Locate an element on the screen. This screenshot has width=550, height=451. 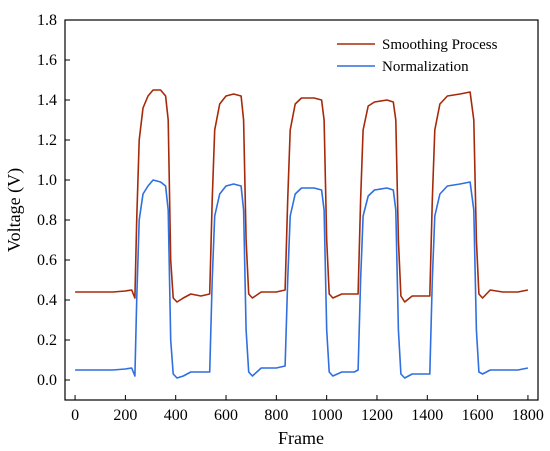
x-tick-label: 1000 is located at coordinates (327, 415).